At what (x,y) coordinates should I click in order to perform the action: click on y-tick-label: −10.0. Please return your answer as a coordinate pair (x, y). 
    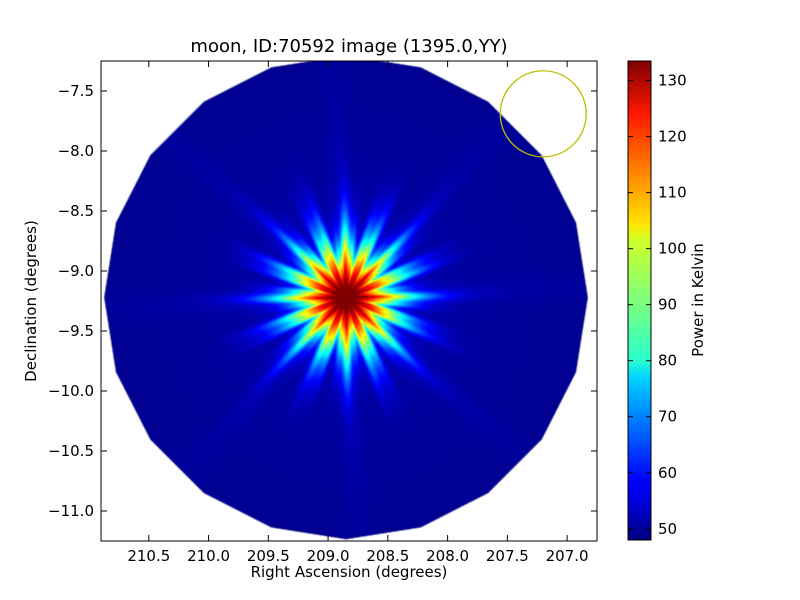
    Looking at the image, I should click on (71, 391).